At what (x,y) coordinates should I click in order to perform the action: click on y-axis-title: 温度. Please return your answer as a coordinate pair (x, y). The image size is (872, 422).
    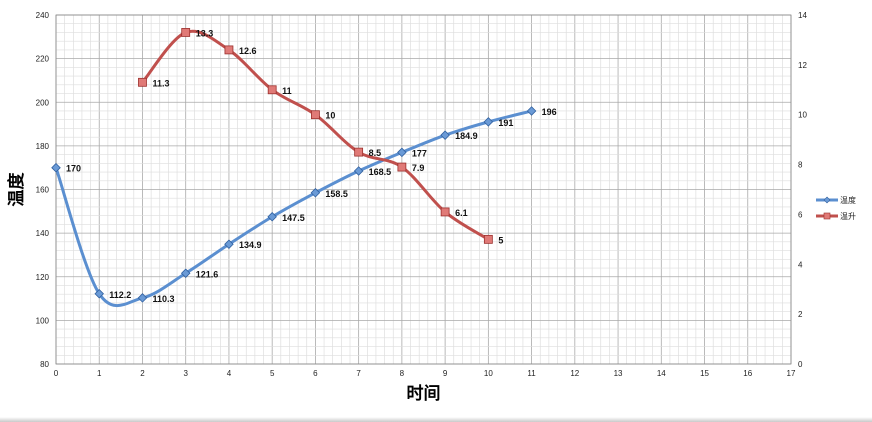
    Looking at the image, I should click on (16, 189).